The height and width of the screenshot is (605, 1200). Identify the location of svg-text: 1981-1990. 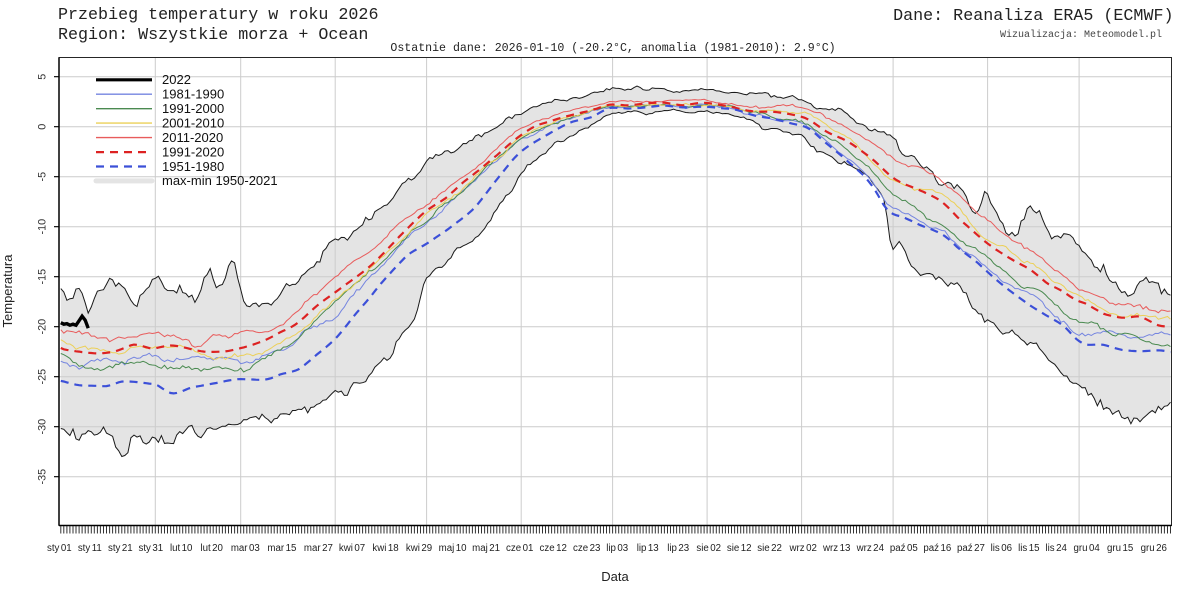
(193, 94).